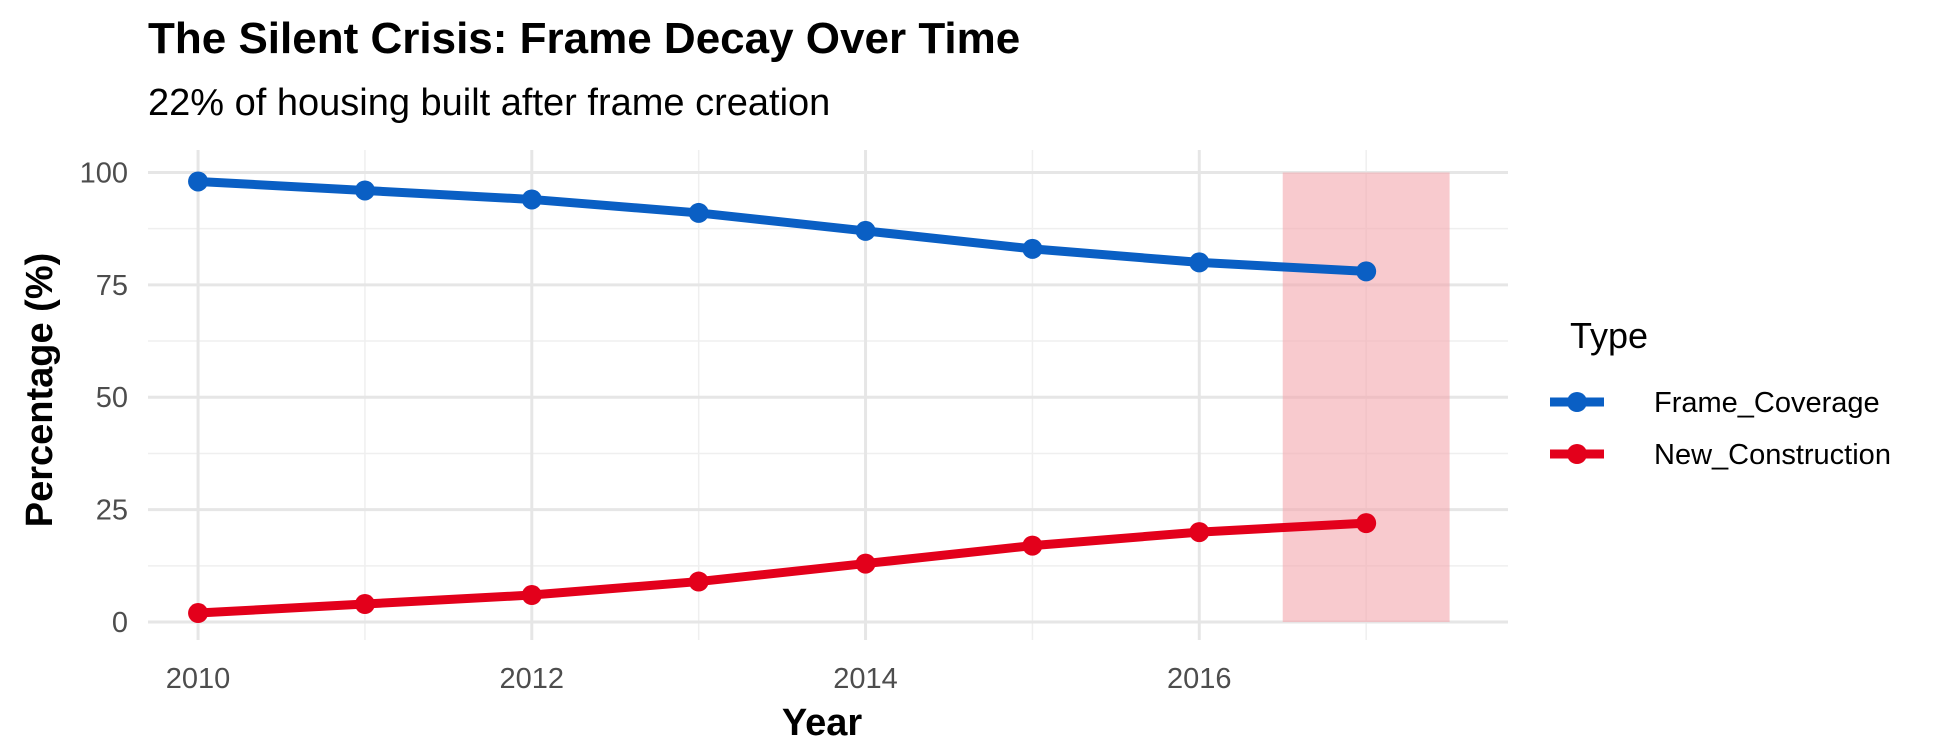  What do you see at coordinates (1199, 679) in the screenshot?
I see `x-tick-label: 2016` at bounding box center [1199, 679].